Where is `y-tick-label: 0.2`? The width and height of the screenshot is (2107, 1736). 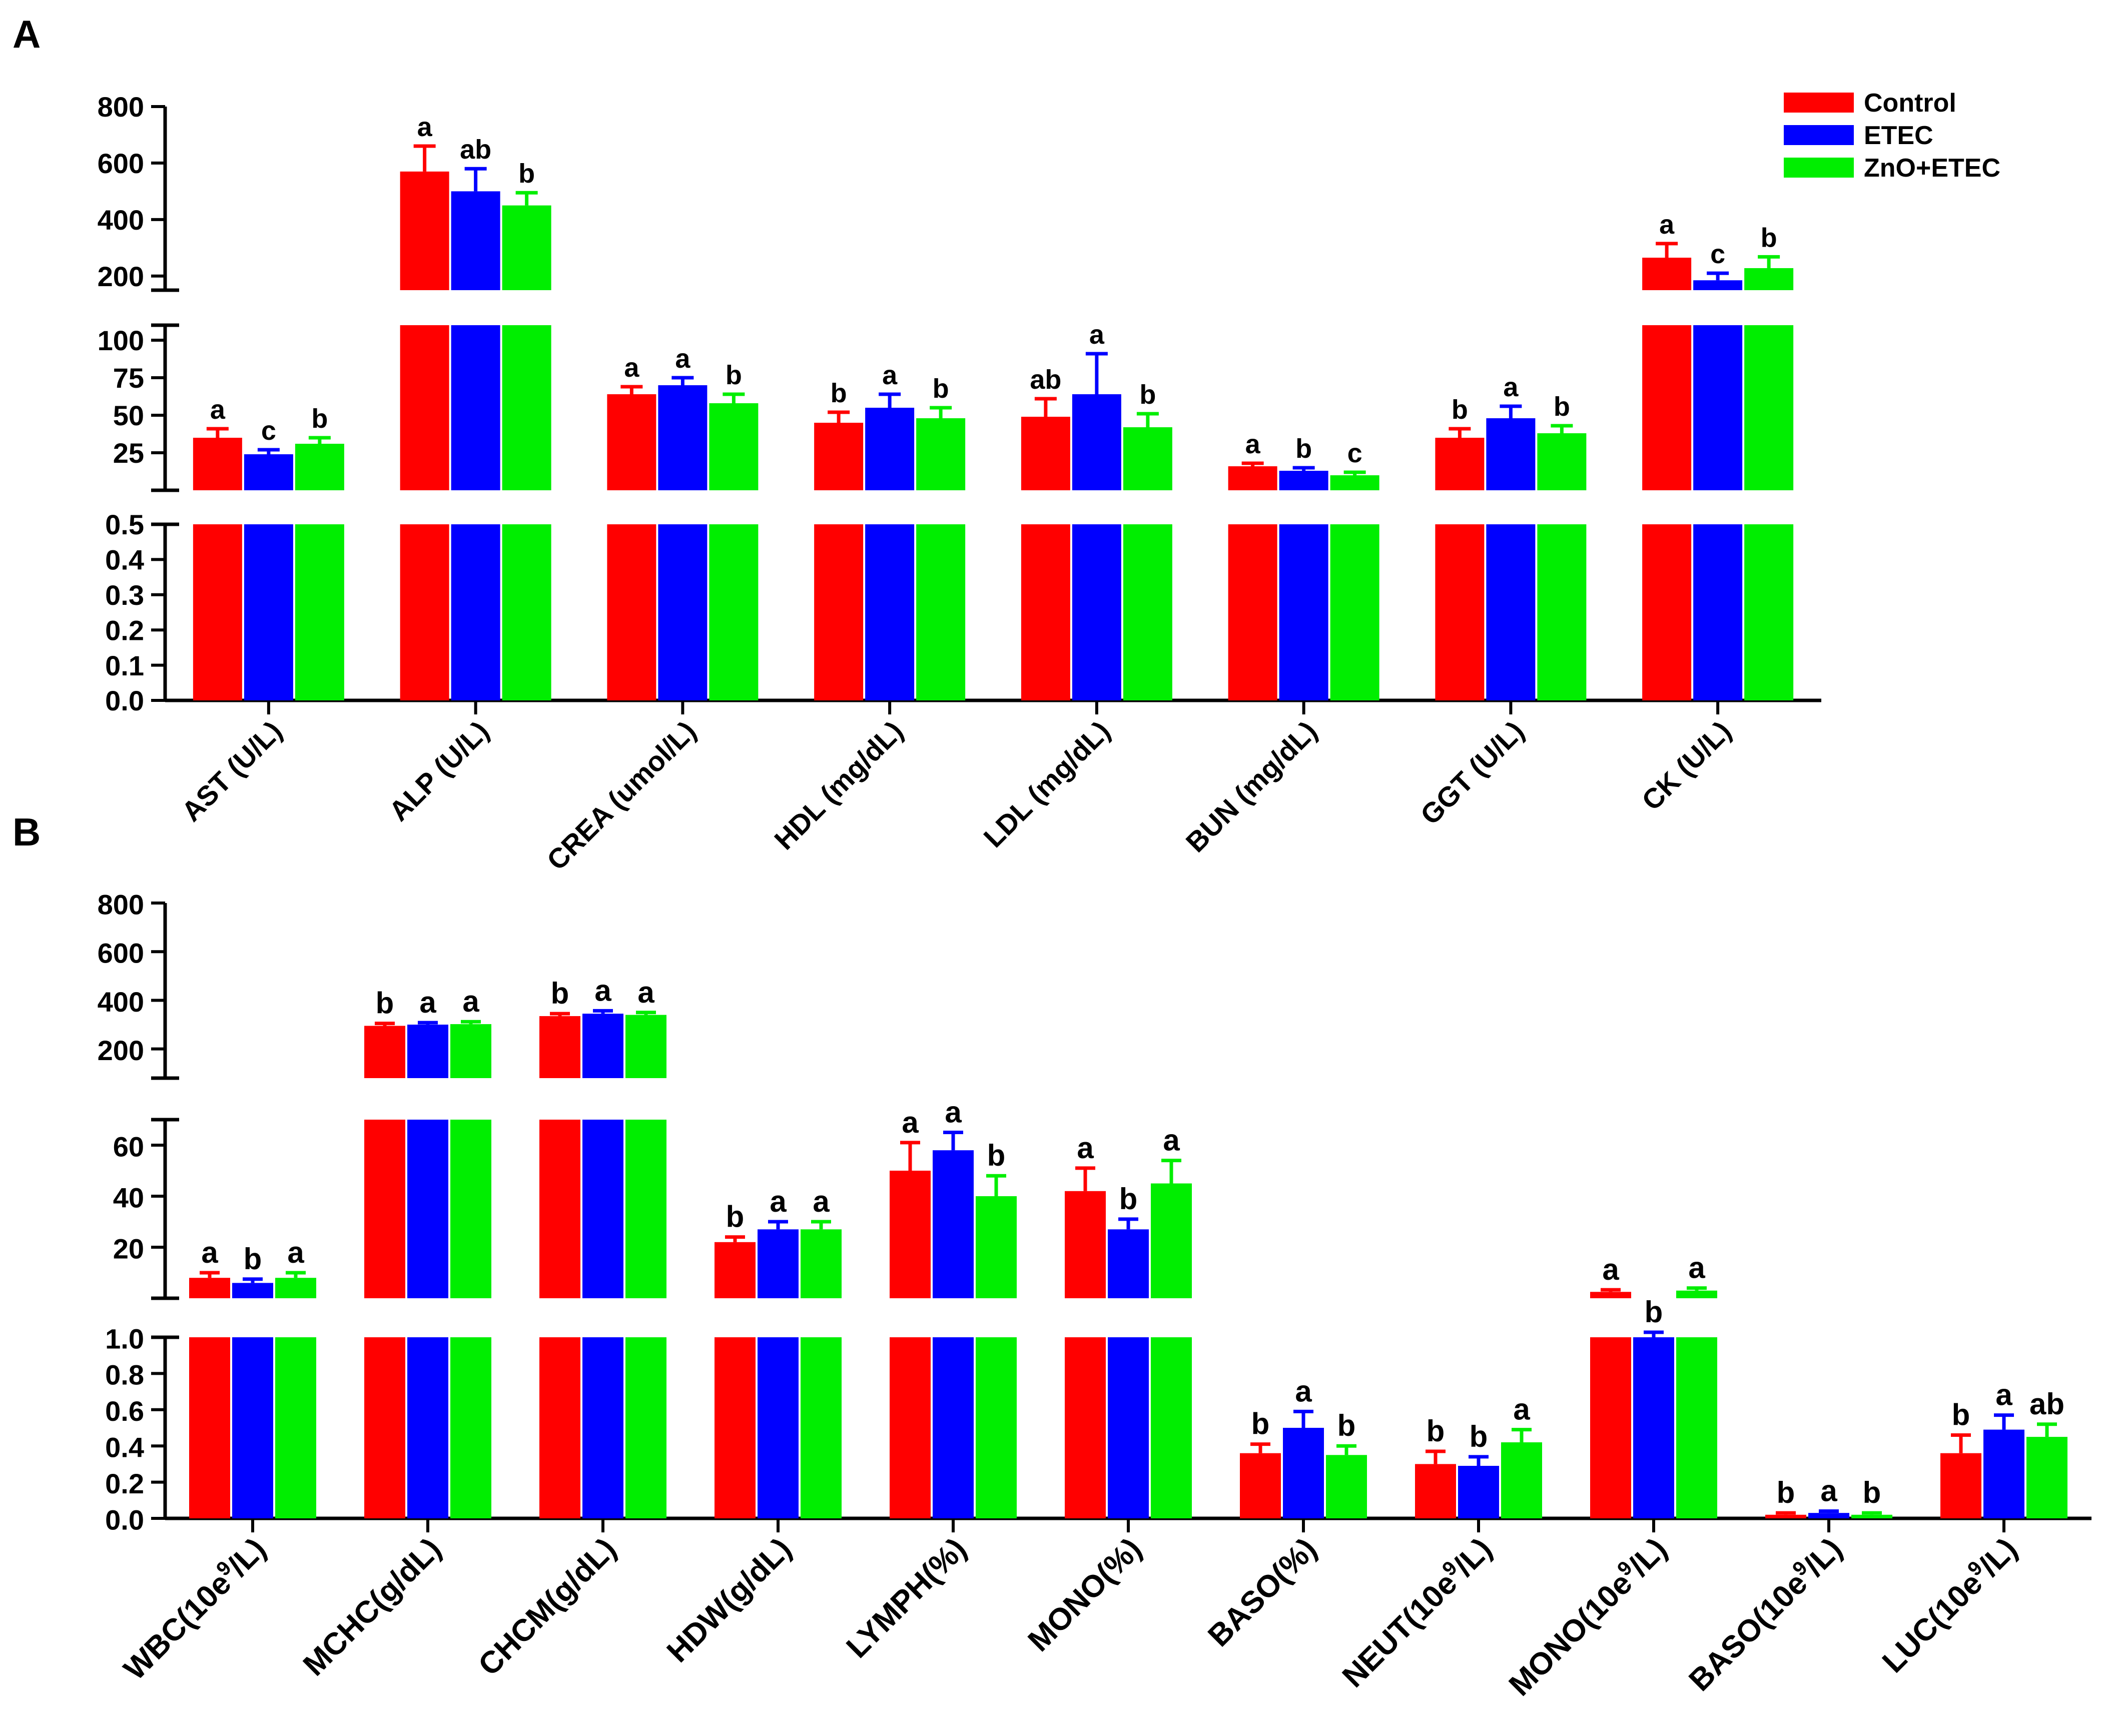
y-tick-label: 0.2 is located at coordinates (125, 630).